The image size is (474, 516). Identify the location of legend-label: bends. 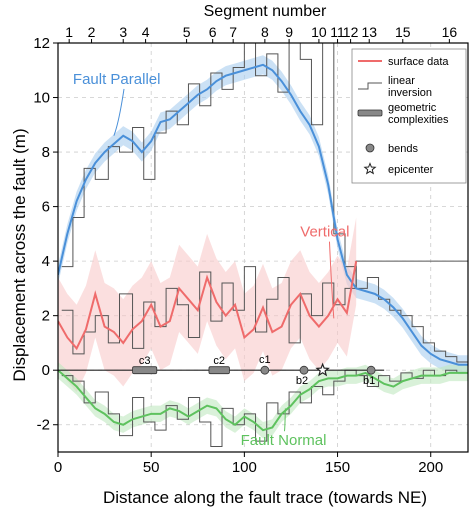
(403, 149).